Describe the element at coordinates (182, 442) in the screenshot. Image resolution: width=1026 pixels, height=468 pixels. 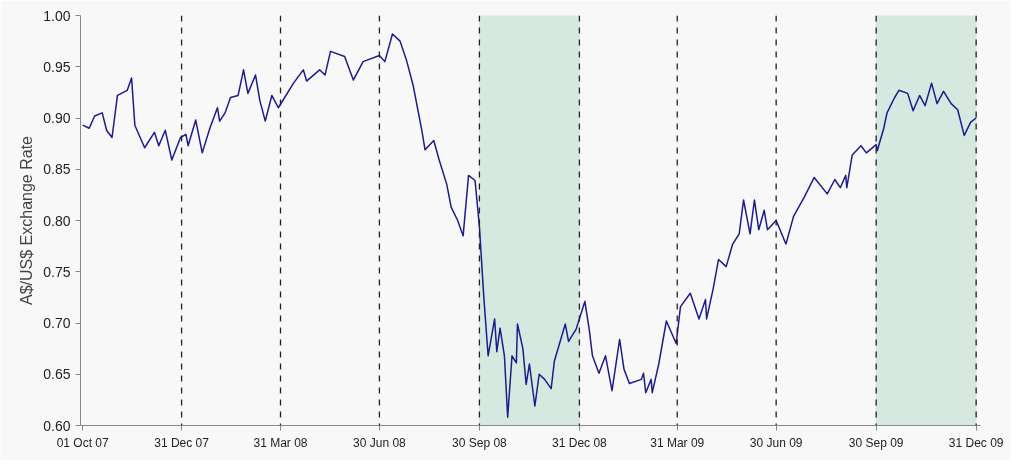
I see `x-tick-label: 31 Dec 07` at that location.